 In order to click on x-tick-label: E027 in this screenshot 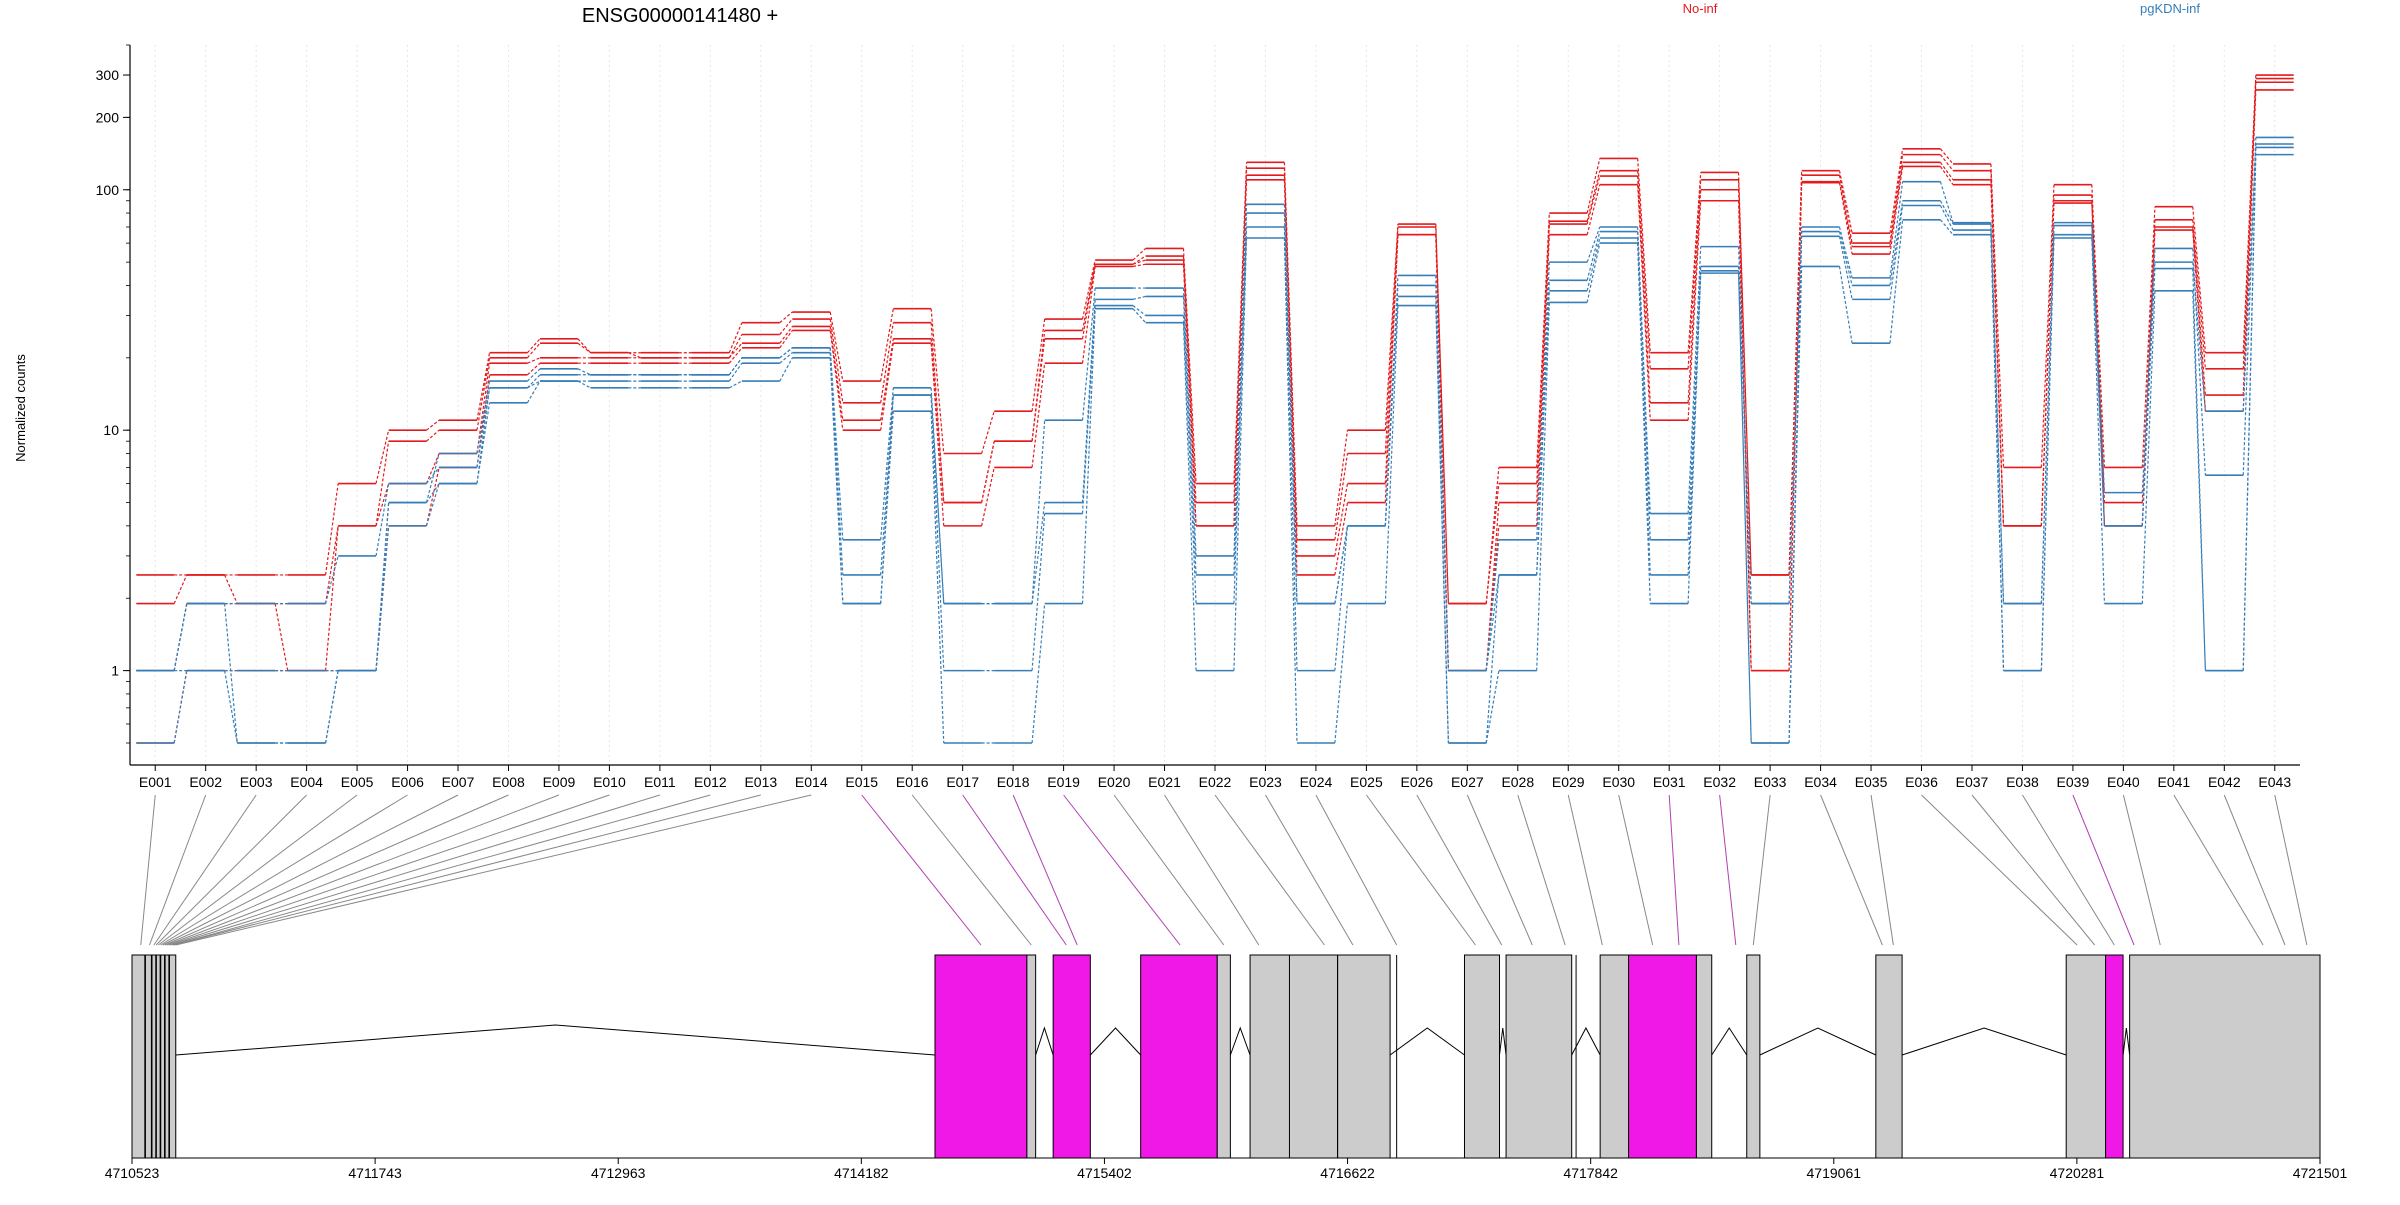, I will do `click(1467, 782)`.